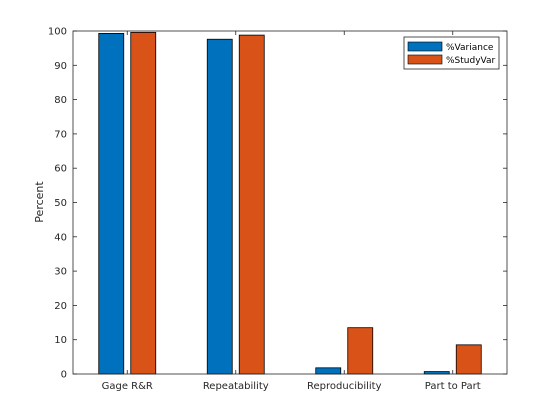  I want to click on y-tick-label: 50, so click(60, 203).